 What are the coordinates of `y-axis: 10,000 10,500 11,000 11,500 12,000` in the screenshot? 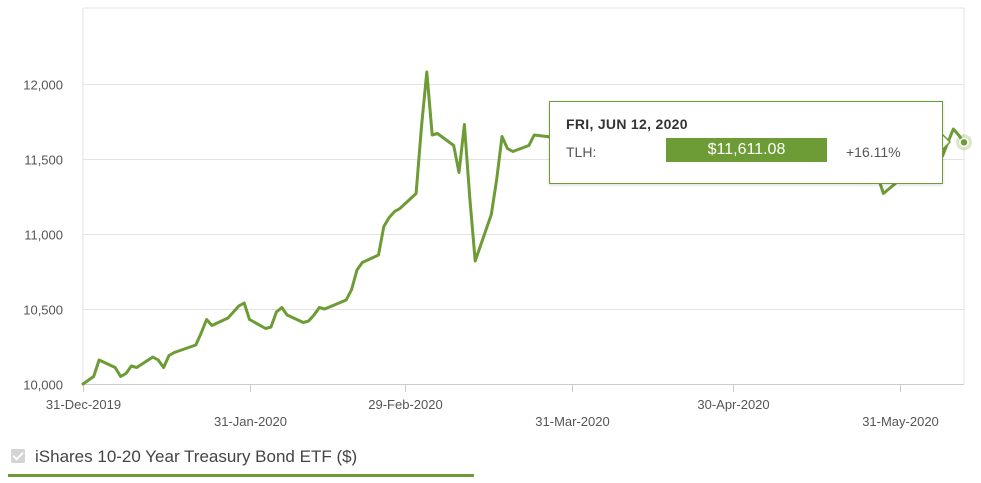 It's located at (43, 235).